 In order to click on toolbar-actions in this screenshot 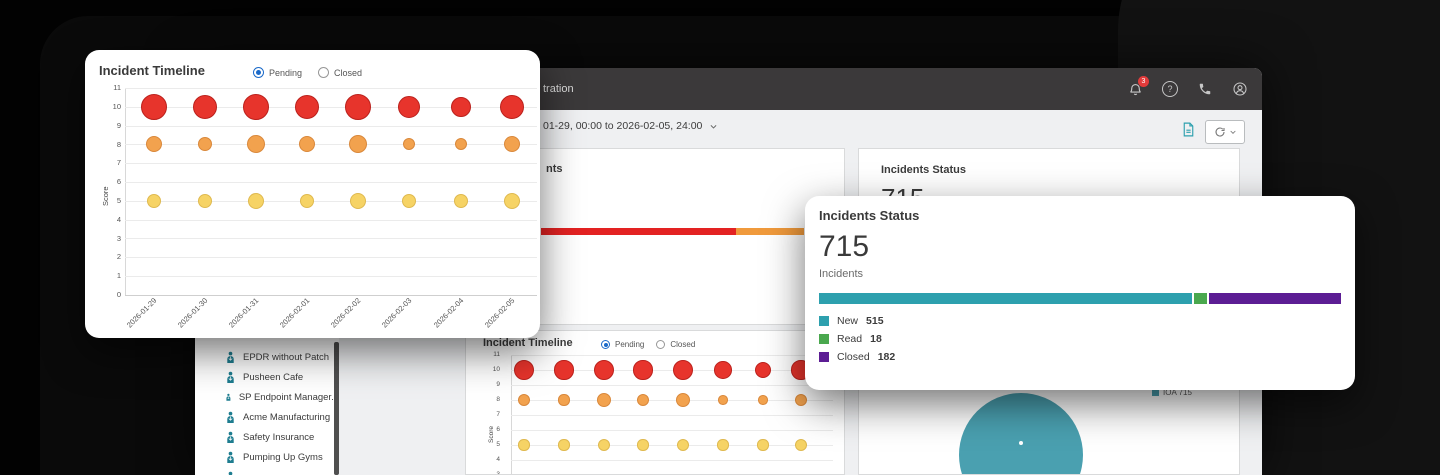, I will do `click(1212, 132)`.